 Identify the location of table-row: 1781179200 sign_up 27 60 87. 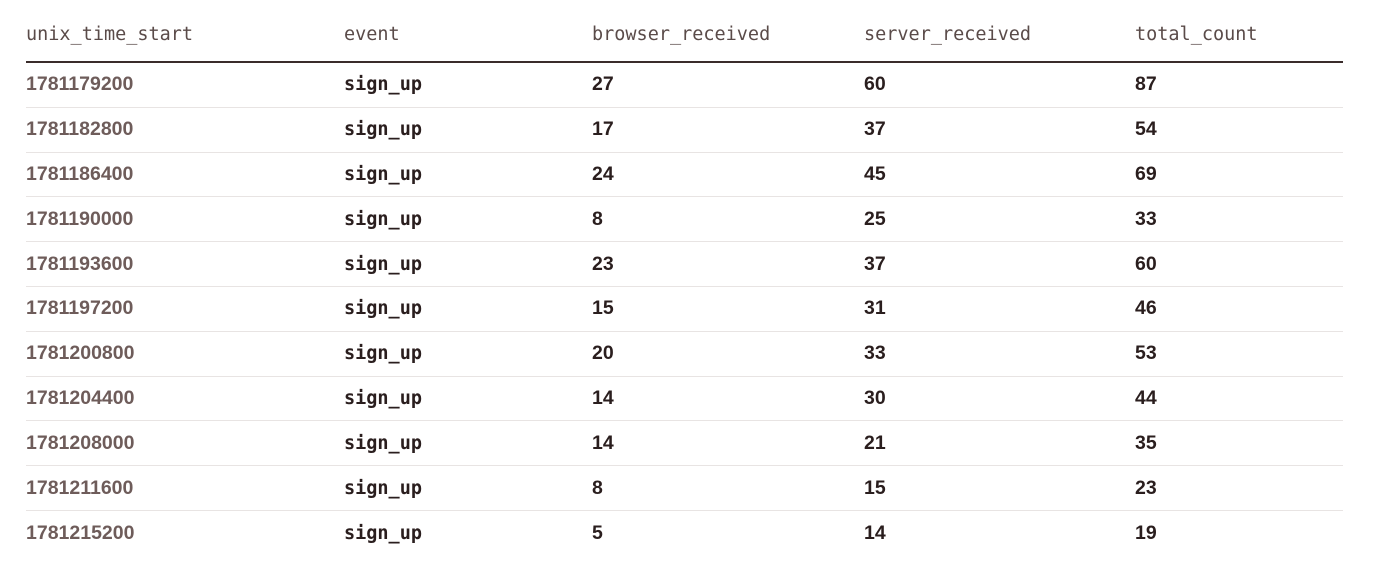
(684, 85).